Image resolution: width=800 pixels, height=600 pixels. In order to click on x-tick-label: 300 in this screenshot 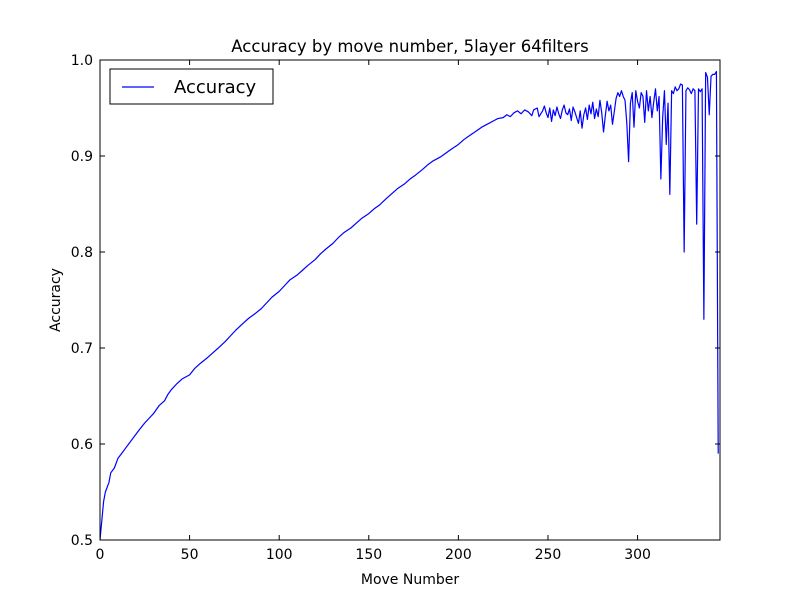, I will do `click(637, 555)`.